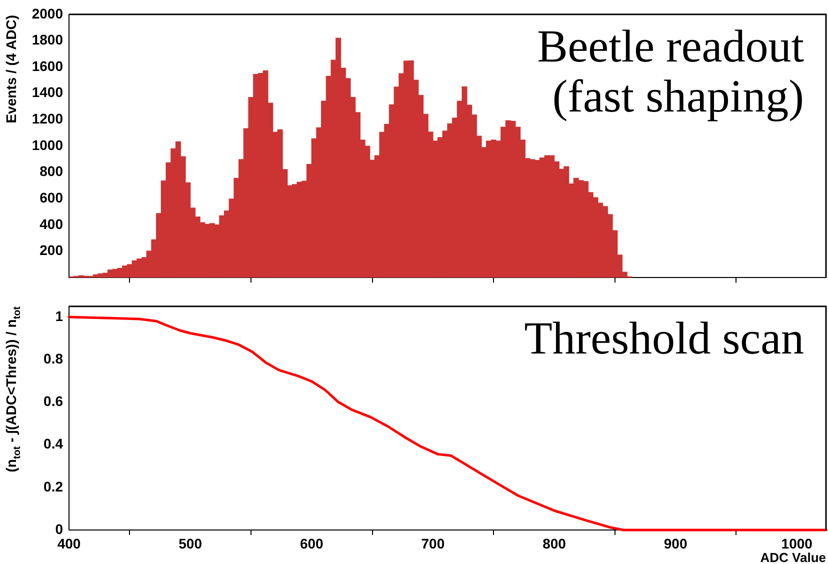 The width and height of the screenshot is (828, 564). What do you see at coordinates (13, 389) in the screenshot?
I see `y-axis-title: (ntot - ∫(ADC<Thres)) / ntot` at bounding box center [13, 389].